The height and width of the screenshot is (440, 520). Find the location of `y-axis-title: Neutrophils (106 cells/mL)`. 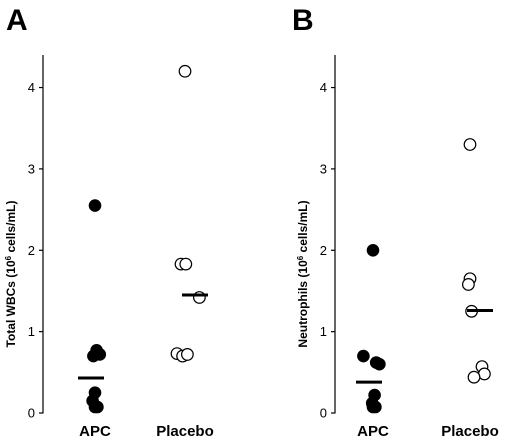

y-axis-title: Neutrophils (106 cells/mL) is located at coordinates (303, 273).